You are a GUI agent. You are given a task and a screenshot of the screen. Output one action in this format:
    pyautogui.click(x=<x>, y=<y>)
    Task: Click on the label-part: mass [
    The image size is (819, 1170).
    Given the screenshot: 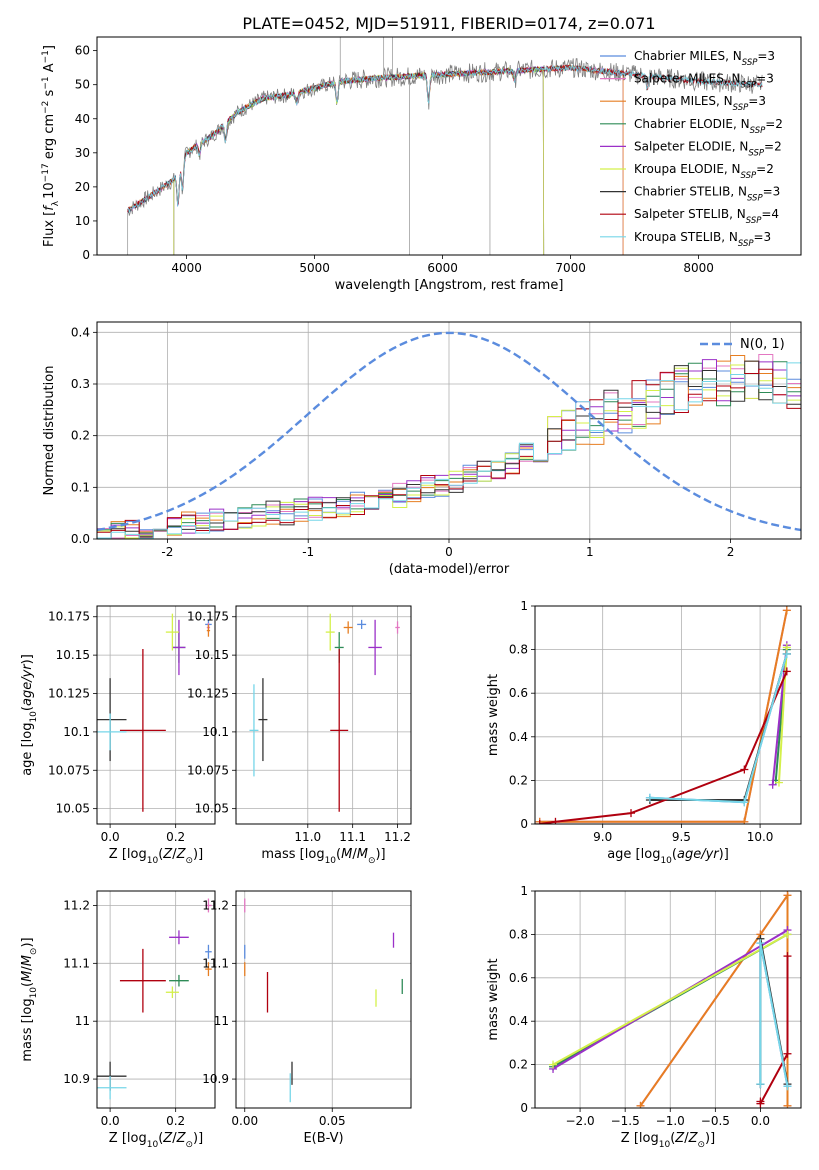 What is the action you would take?
    pyautogui.click(x=282, y=854)
    